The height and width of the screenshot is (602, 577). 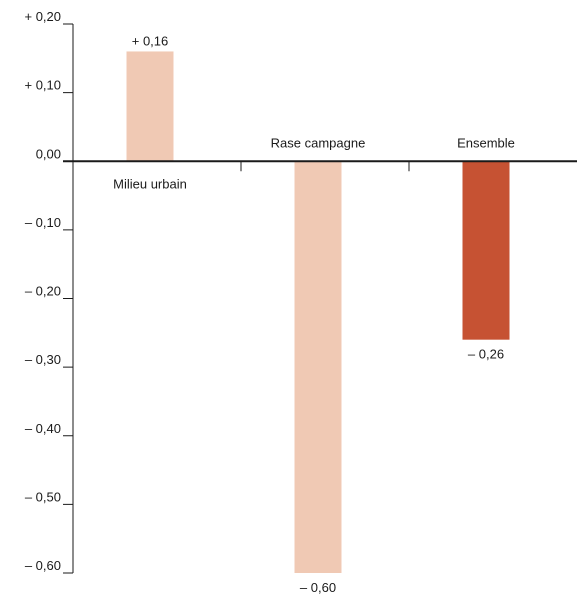 What do you see at coordinates (43, 291) in the screenshot?
I see `y-tick-label: – 0,20` at bounding box center [43, 291].